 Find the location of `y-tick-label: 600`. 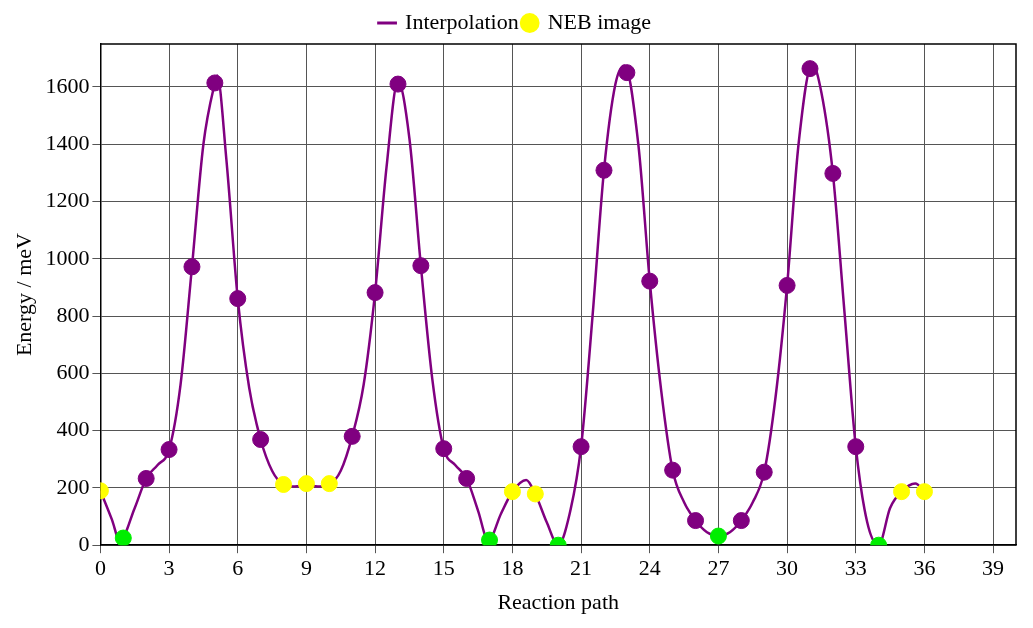

y-tick-label: 600 is located at coordinates (73, 372).